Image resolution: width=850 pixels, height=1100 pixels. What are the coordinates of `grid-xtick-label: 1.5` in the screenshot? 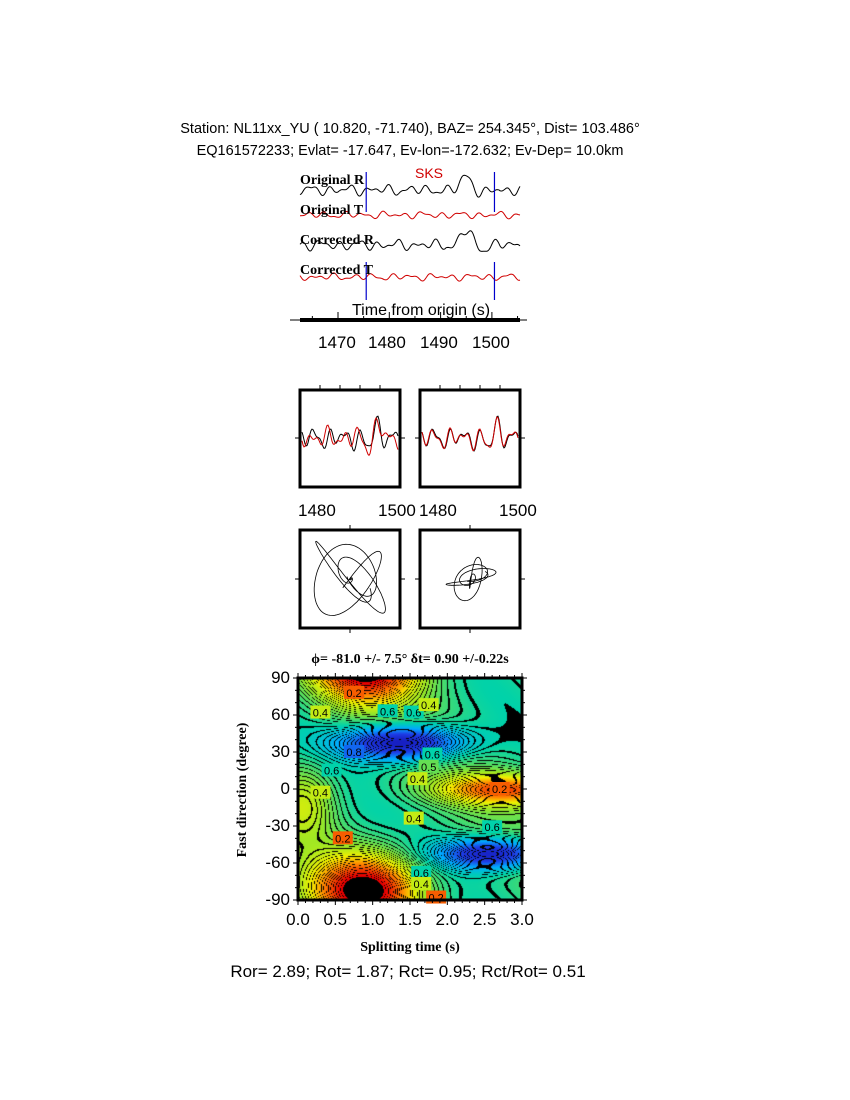 It's located at (410, 919).